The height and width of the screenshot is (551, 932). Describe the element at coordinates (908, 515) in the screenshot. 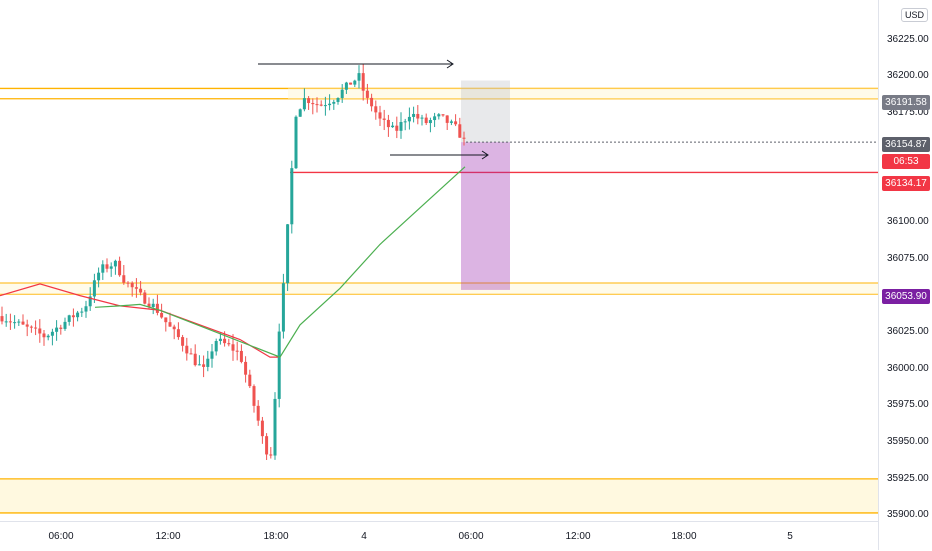

I see `price-tick-label: 35900.00` at that location.